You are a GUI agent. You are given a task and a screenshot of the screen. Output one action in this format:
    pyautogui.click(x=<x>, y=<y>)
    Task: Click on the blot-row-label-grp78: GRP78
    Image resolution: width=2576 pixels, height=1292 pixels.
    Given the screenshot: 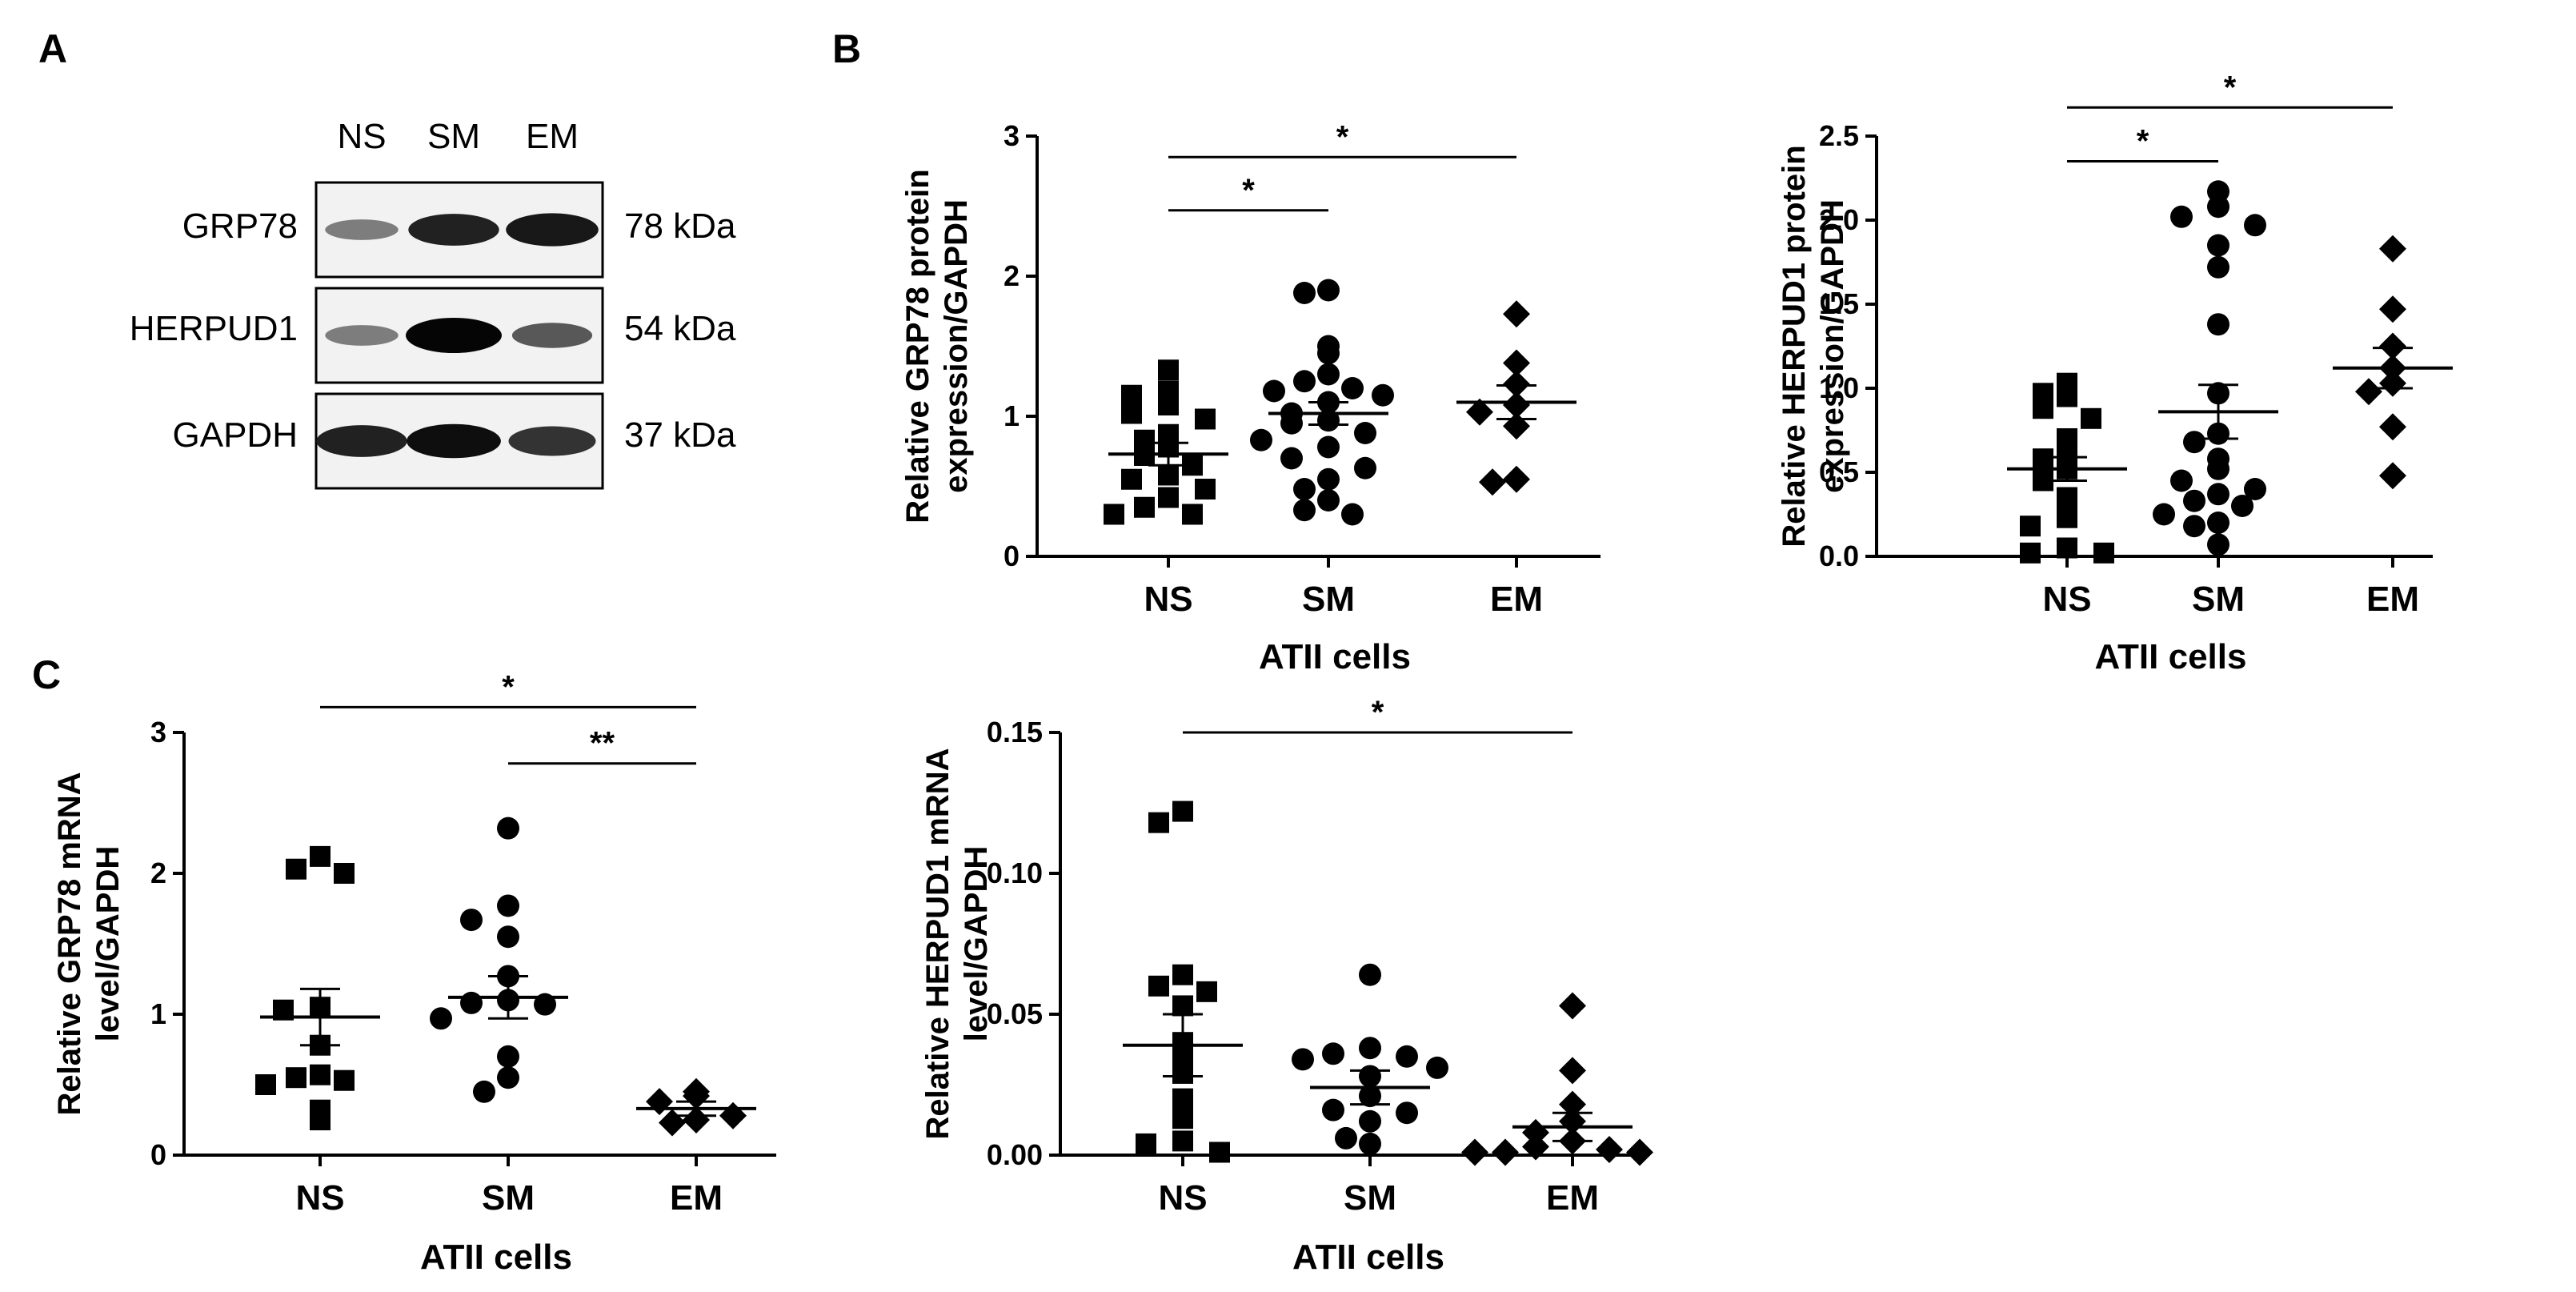 What is the action you would take?
    pyautogui.click(x=240, y=226)
    